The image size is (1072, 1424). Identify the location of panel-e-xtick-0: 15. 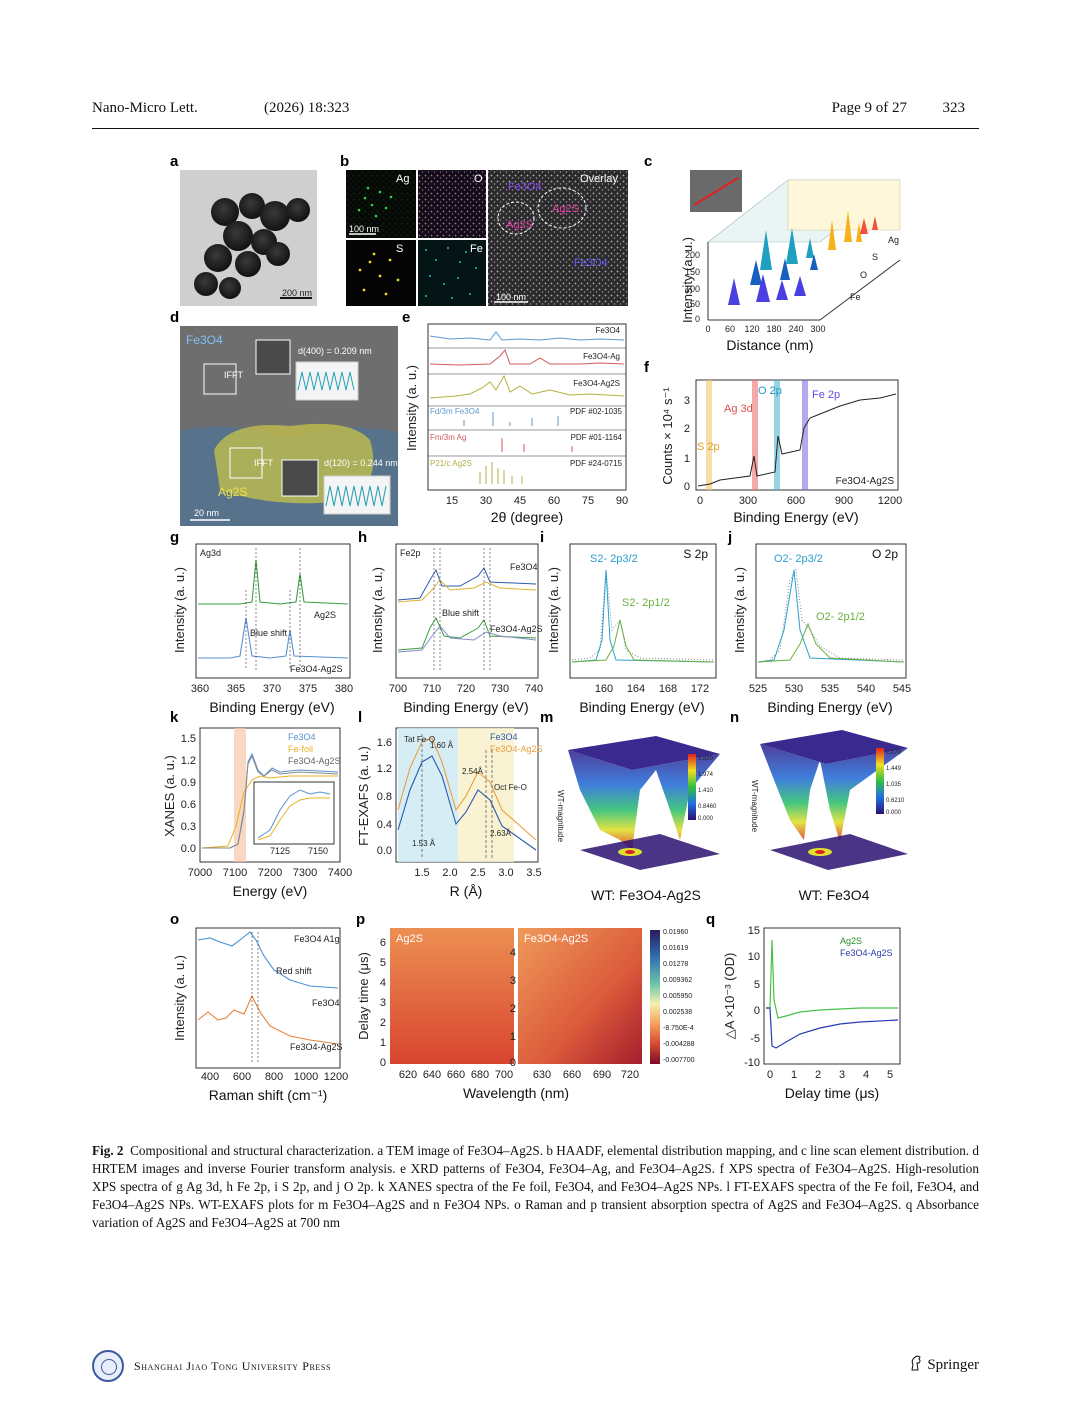
(452, 501).